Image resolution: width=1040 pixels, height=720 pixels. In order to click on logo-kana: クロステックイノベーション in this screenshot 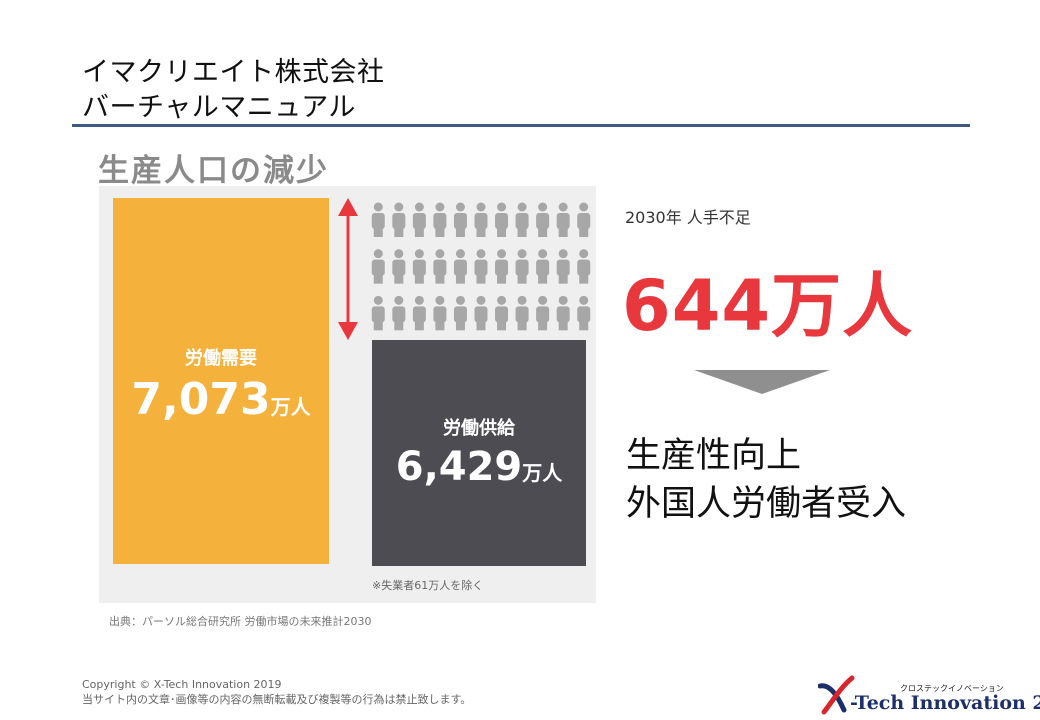, I will do `click(952, 688)`.